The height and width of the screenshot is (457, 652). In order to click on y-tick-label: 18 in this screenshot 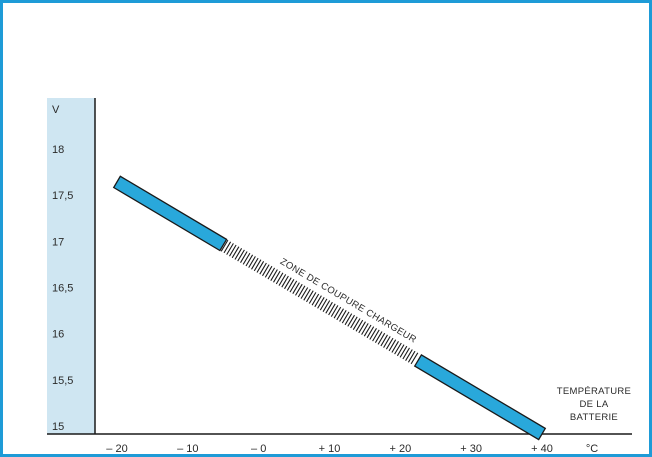, I will do `click(58, 150)`.